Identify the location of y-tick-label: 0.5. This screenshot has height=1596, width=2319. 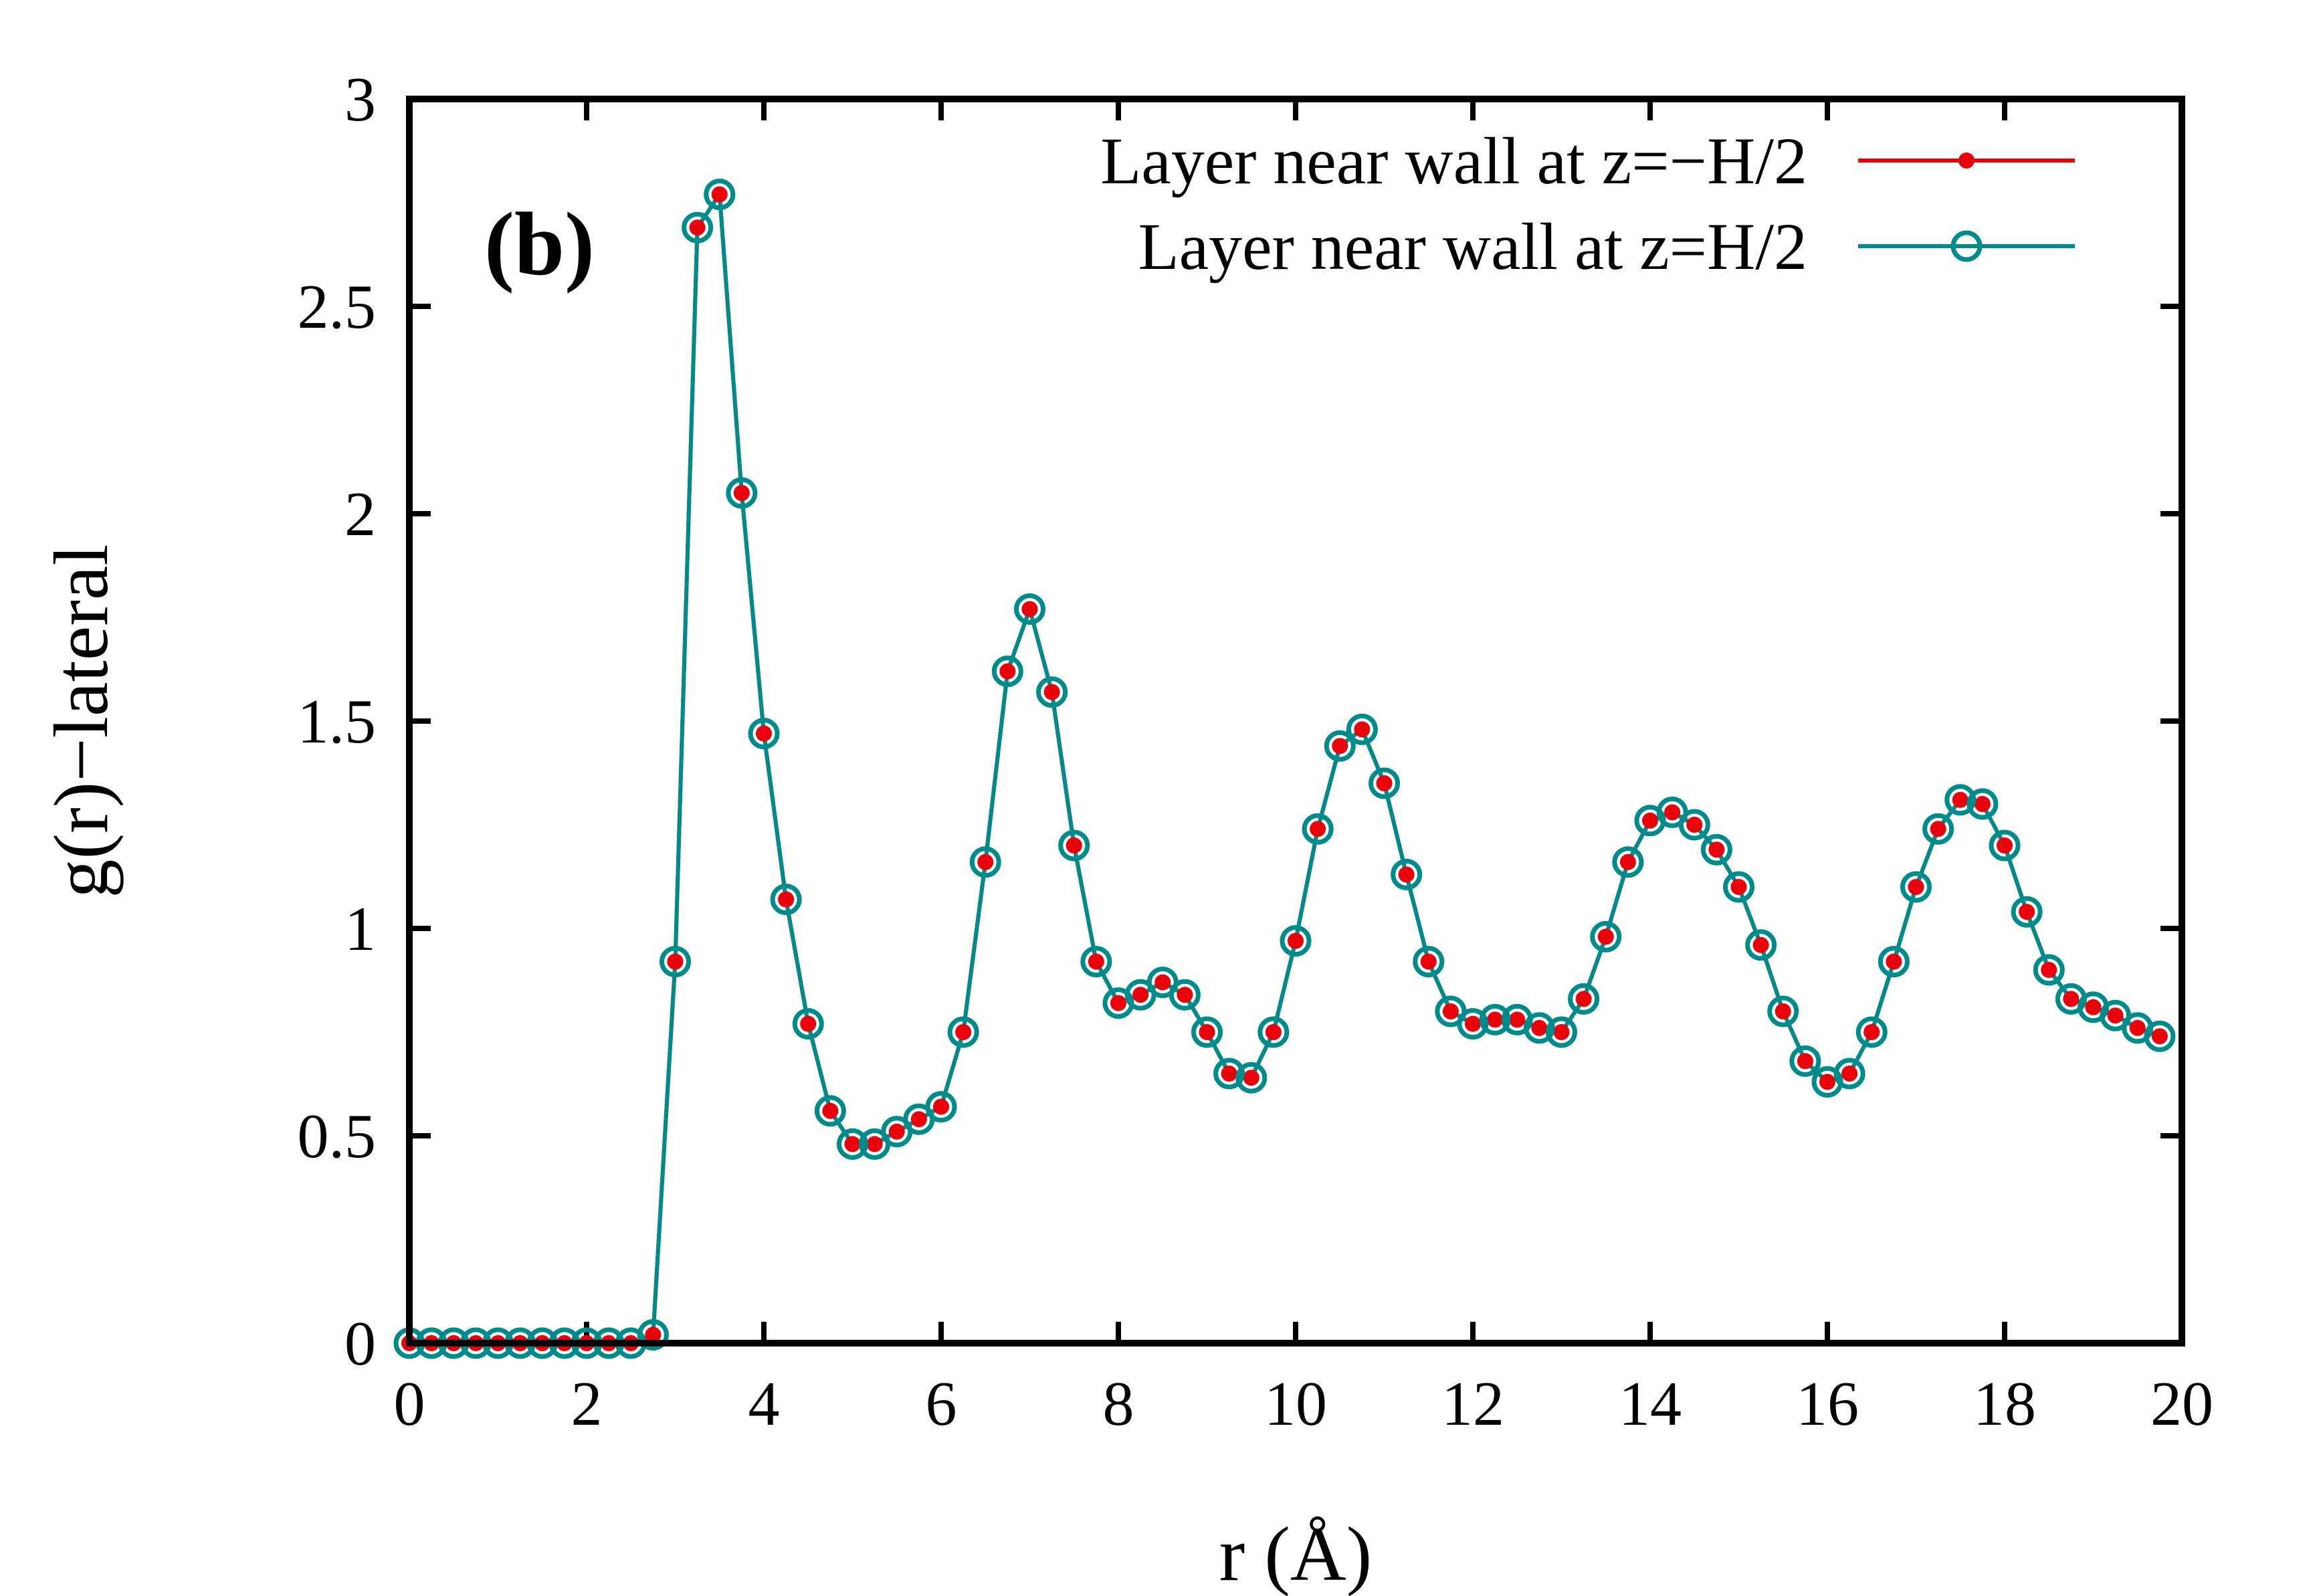
(337, 1136).